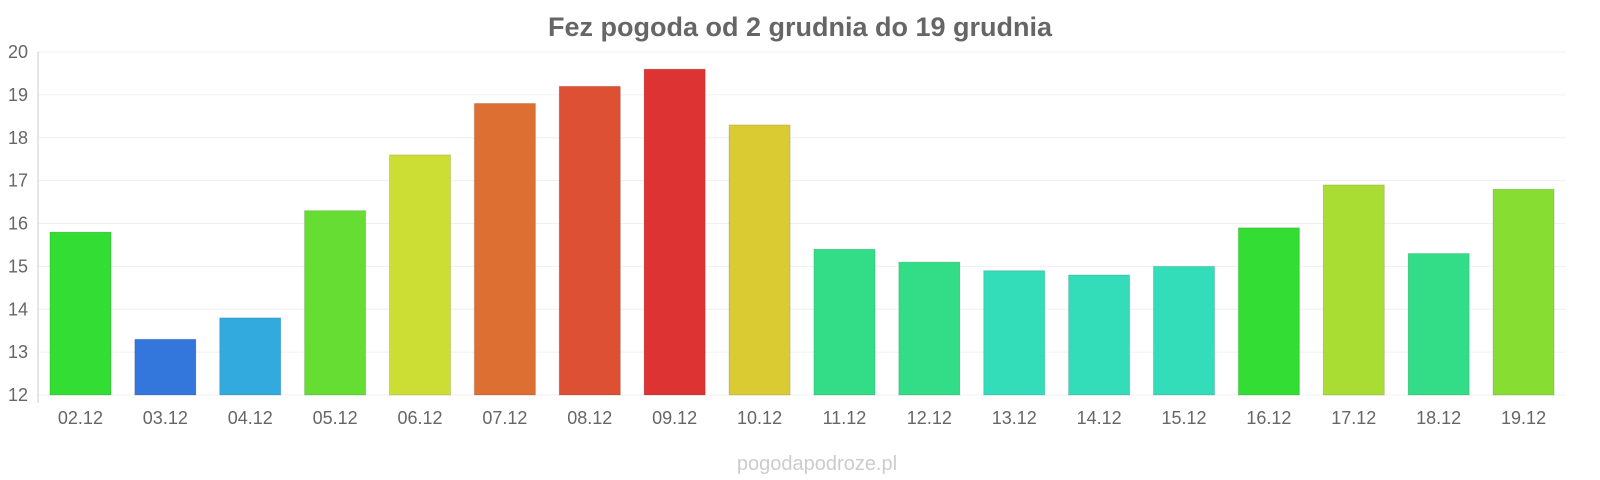 This screenshot has width=1600, height=480. I want to click on chart-title: Fez pogoda od 2 grudnia do 19 grudnia, so click(800, 27).